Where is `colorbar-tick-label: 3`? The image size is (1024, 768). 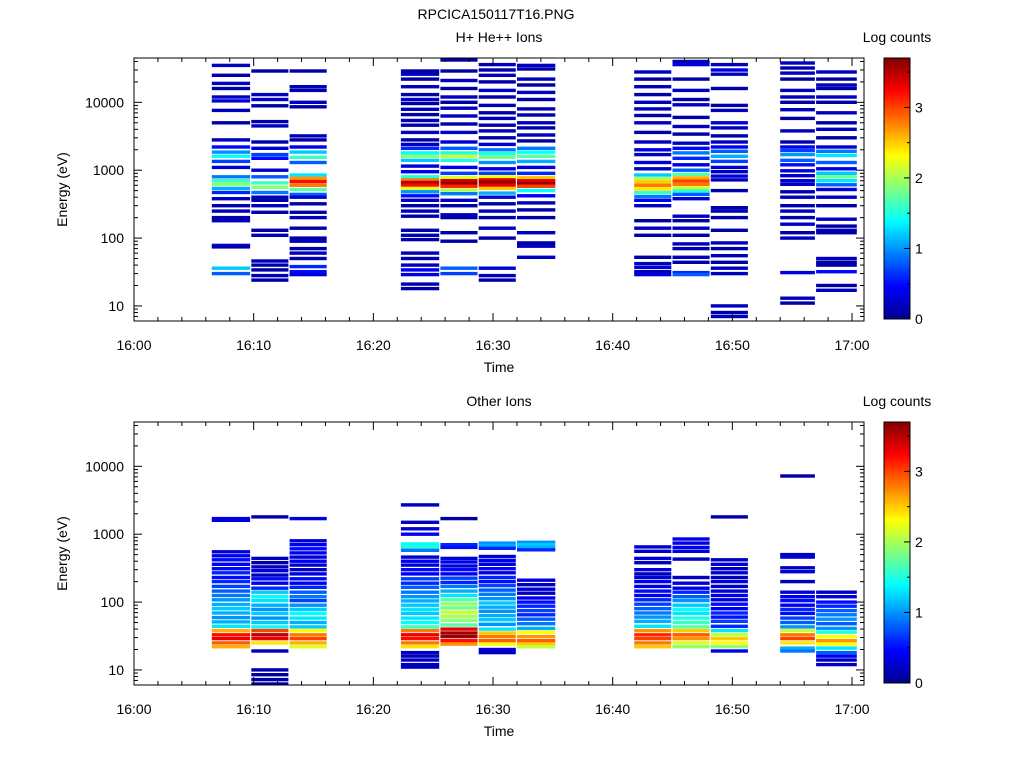
colorbar-tick-label: 3 is located at coordinates (919, 107).